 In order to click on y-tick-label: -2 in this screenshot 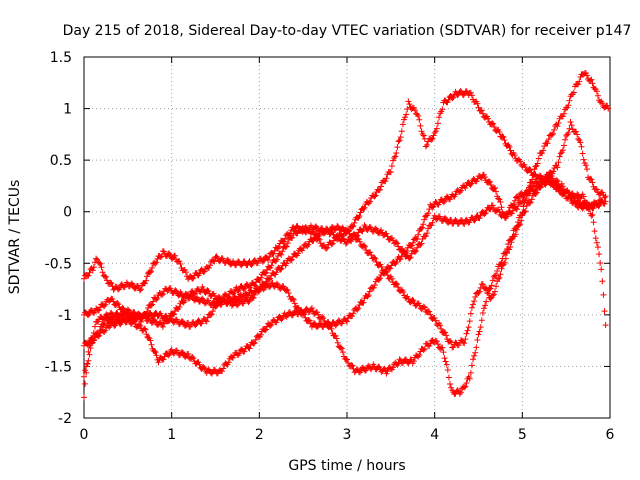, I will do `click(65, 419)`.